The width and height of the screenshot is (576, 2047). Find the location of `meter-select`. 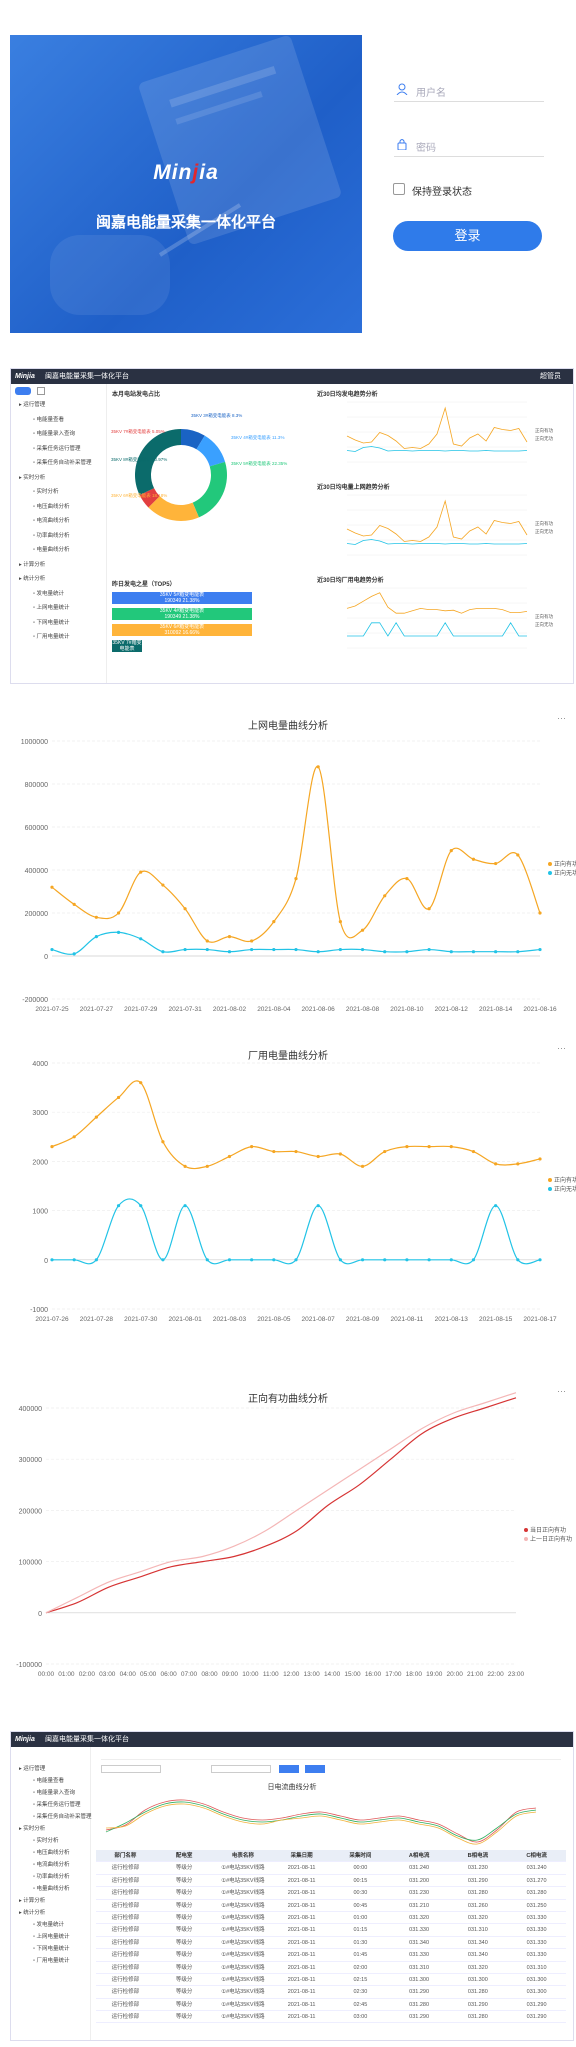

meter-select is located at coordinates (241, 1769).